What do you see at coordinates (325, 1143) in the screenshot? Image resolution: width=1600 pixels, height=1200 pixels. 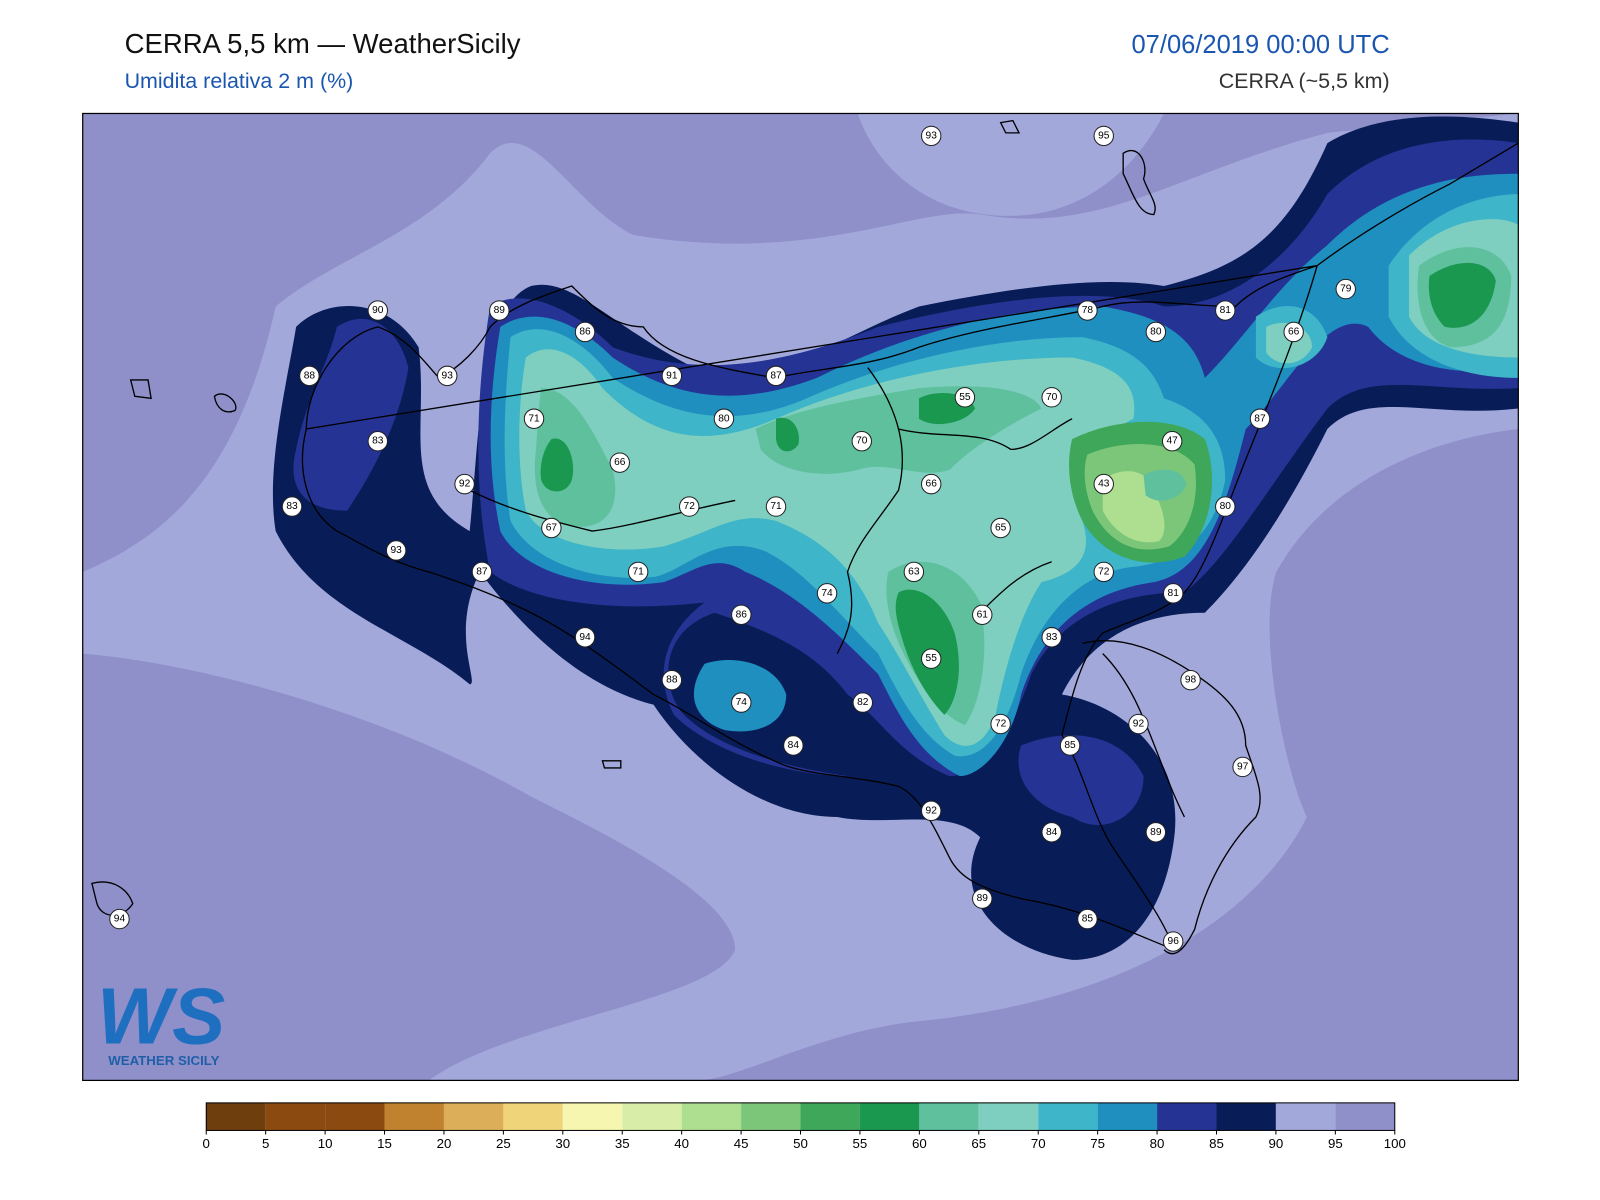 I see `colorbar-tick-label: 10` at bounding box center [325, 1143].